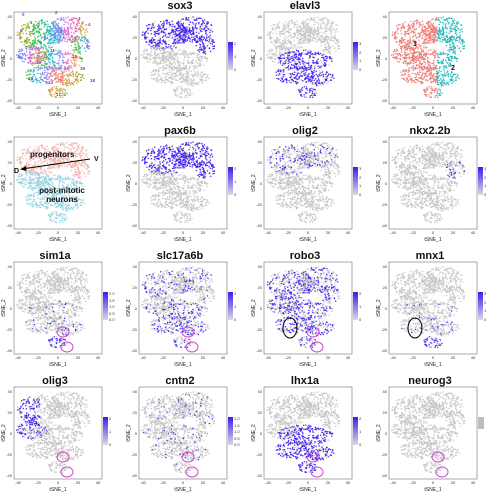 Image resolution: width=500 pixels, height=500 pixels. I want to click on y-tick-label: 40, so click(385, 16).